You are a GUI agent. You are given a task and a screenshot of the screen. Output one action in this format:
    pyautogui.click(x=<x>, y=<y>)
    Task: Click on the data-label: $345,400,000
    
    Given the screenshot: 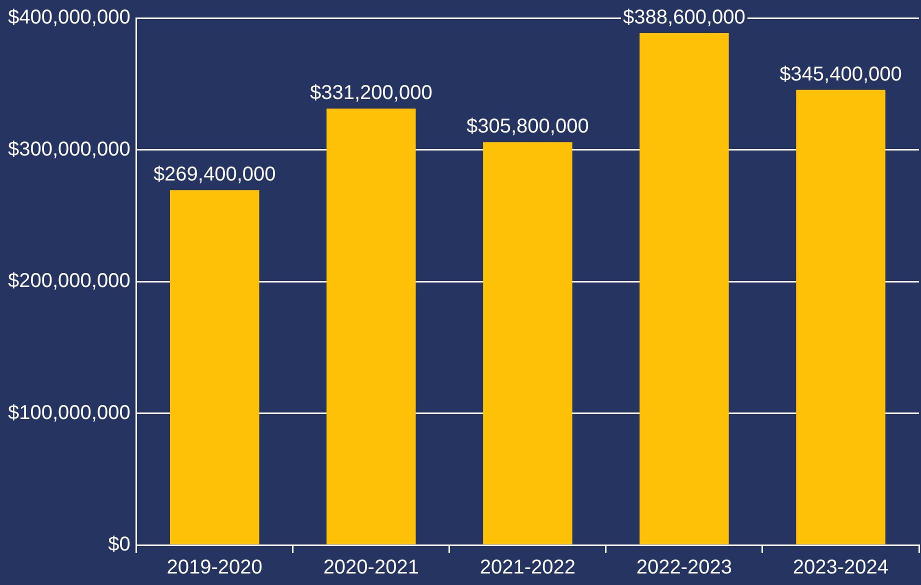 What is the action you would take?
    pyautogui.click(x=841, y=74)
    